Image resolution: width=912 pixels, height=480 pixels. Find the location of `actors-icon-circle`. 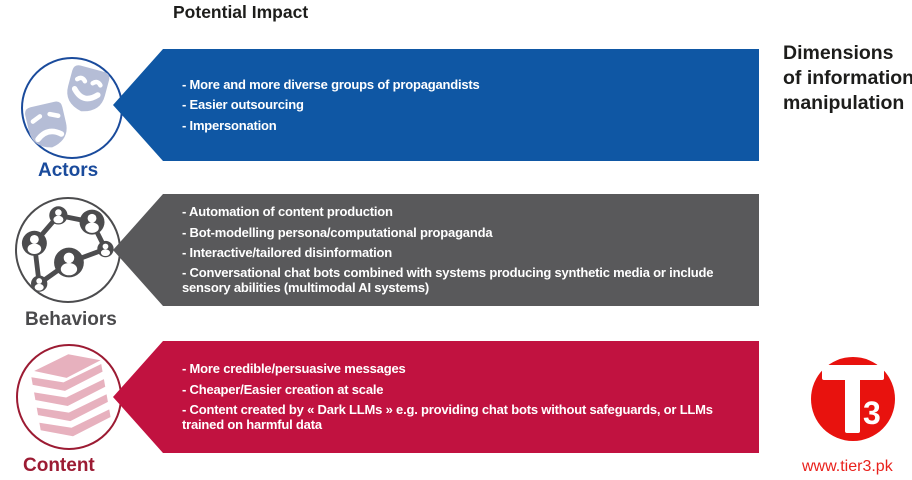

actors-icon-circle is located at coordinates (72, 108).